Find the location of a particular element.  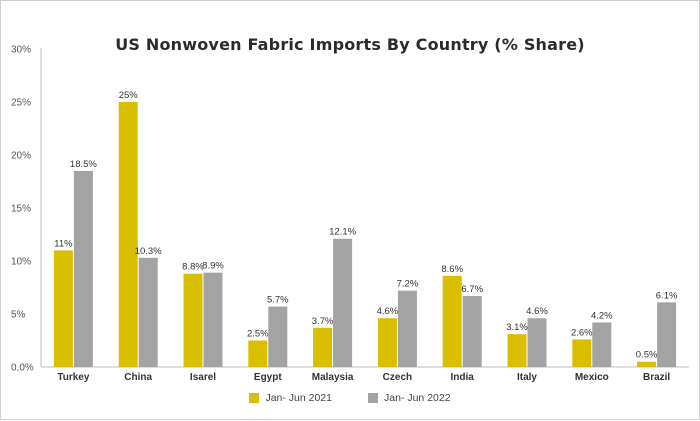

y-tick-label: 10% is located at coordinates (21, 262).